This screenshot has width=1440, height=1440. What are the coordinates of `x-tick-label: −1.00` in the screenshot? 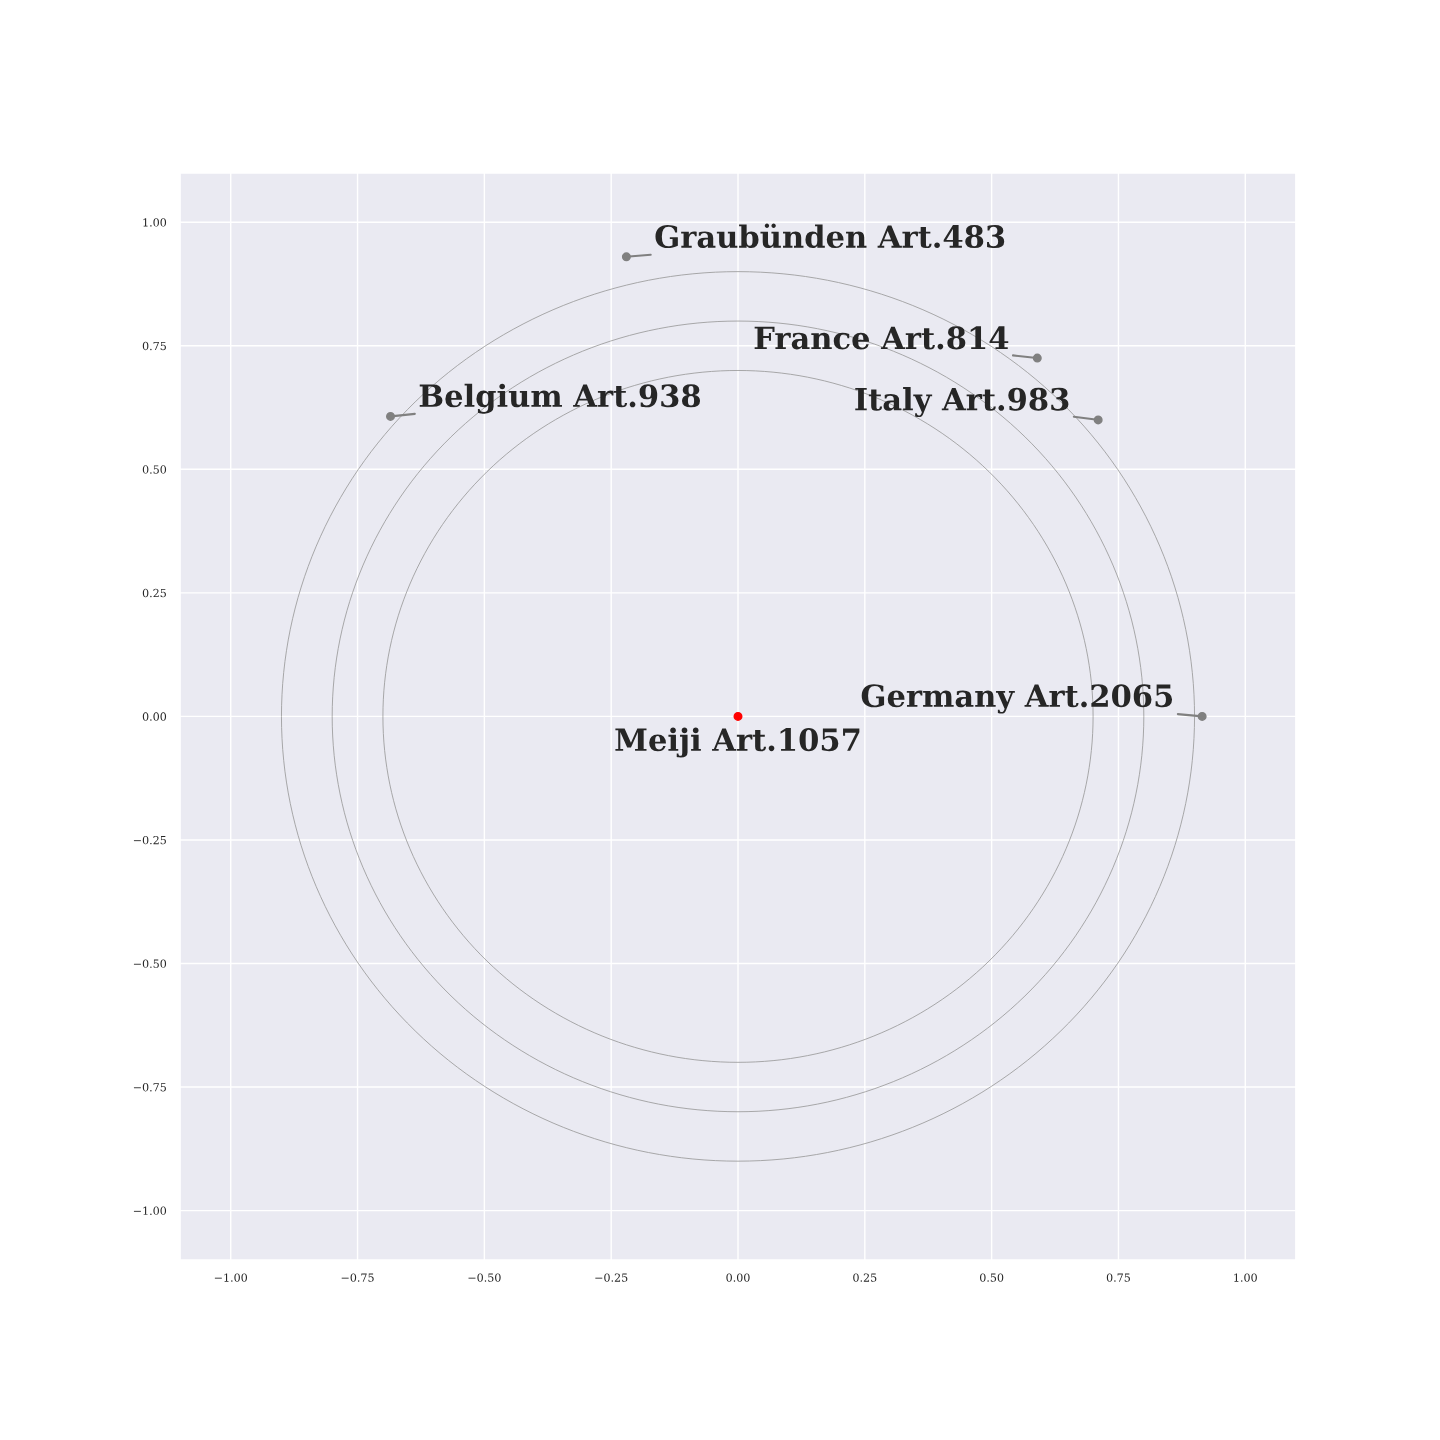 It's located at (231, 1277).